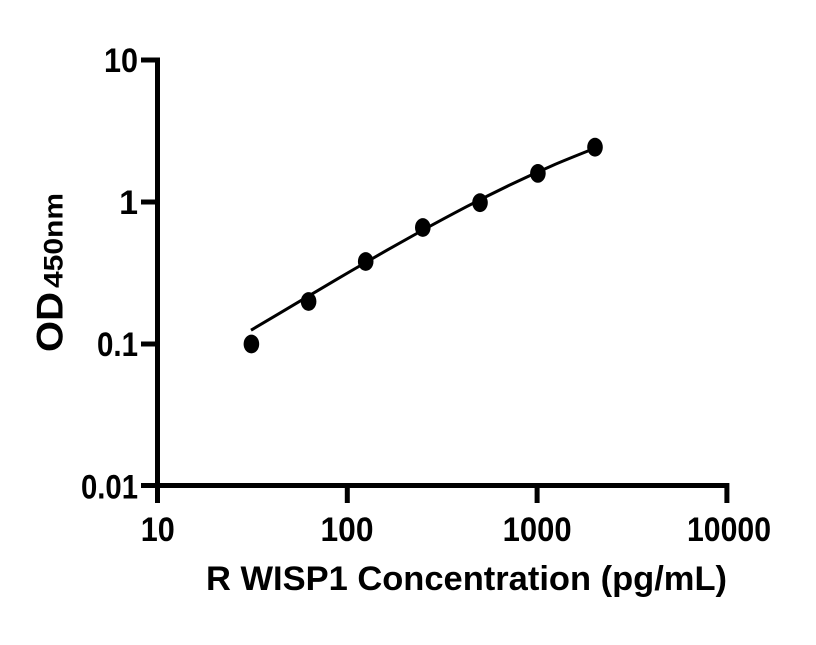 The image size is (816, 645). I want to click on svg-text: OD450nm, so click(50, 272).